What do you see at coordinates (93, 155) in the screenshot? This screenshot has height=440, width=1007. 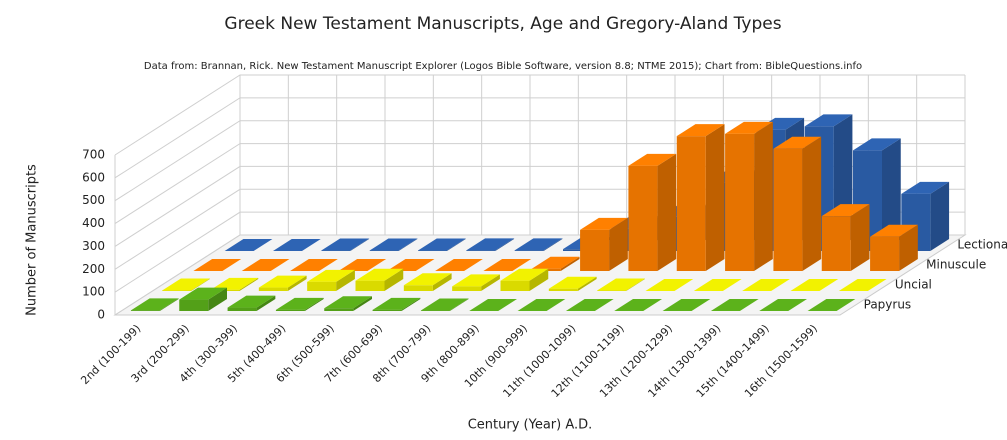 I see `y-tick-label: 700` at bounding box center [93, 155].